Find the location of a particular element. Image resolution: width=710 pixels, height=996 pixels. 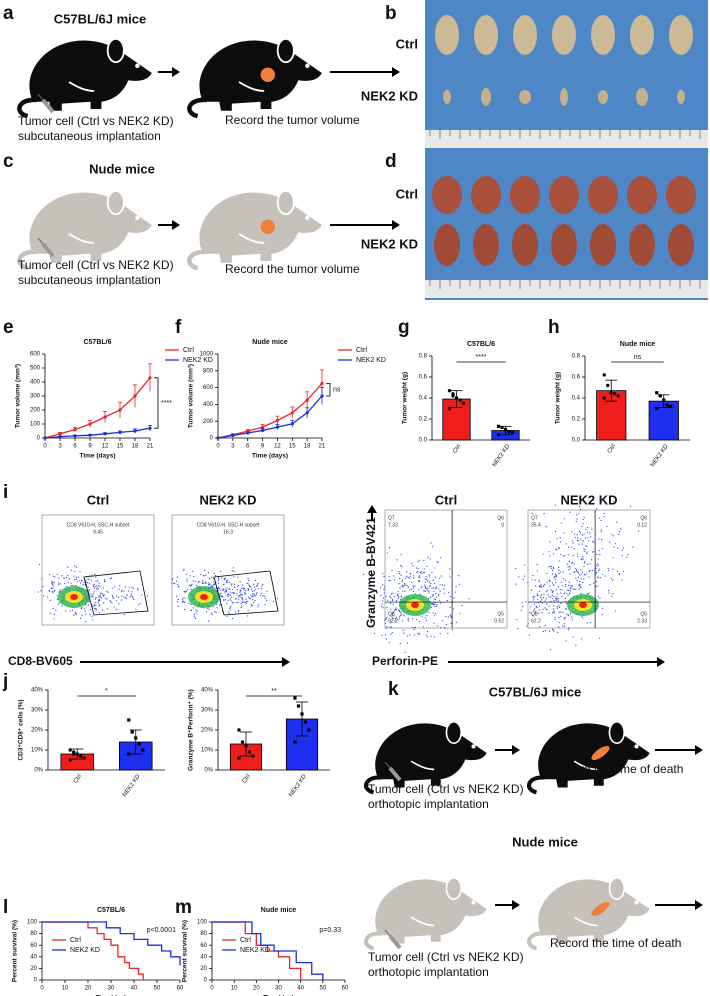

y-tick-label: 80 is located at coordinates (203, 934).